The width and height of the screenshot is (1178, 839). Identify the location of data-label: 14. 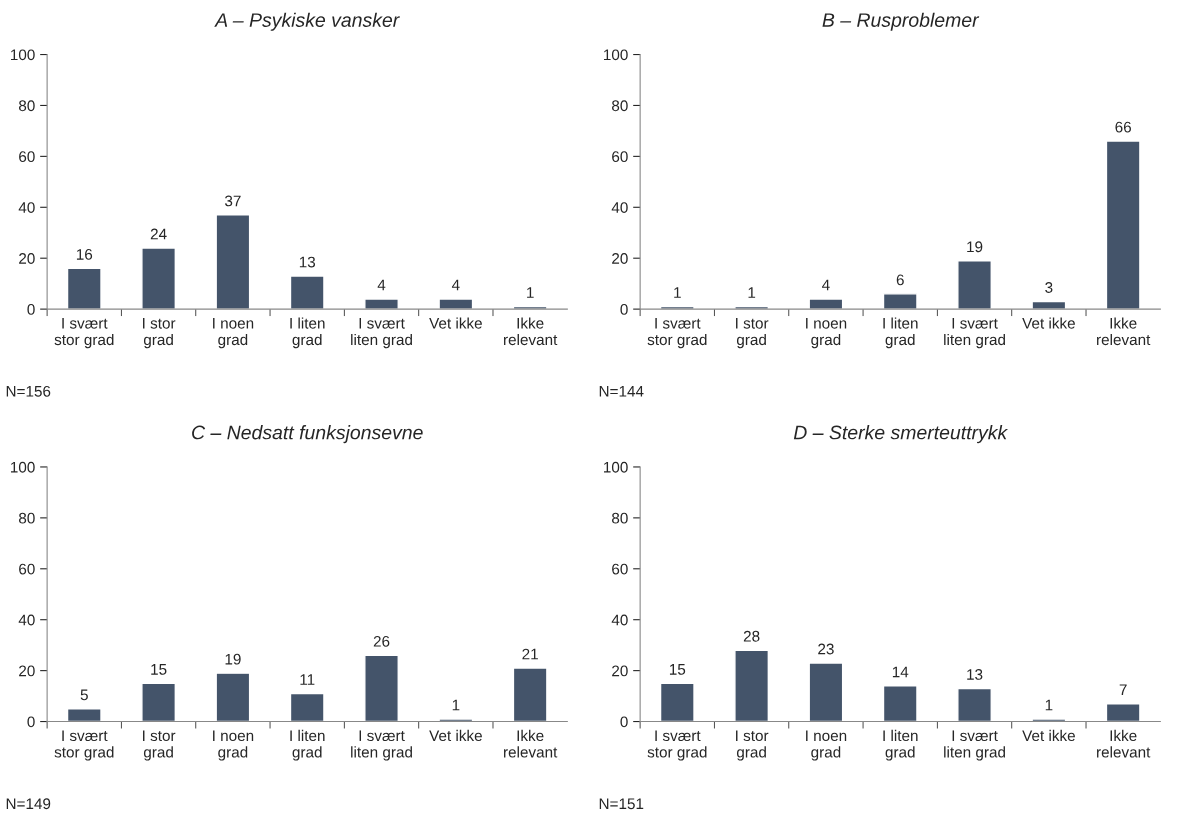
(900, 672).